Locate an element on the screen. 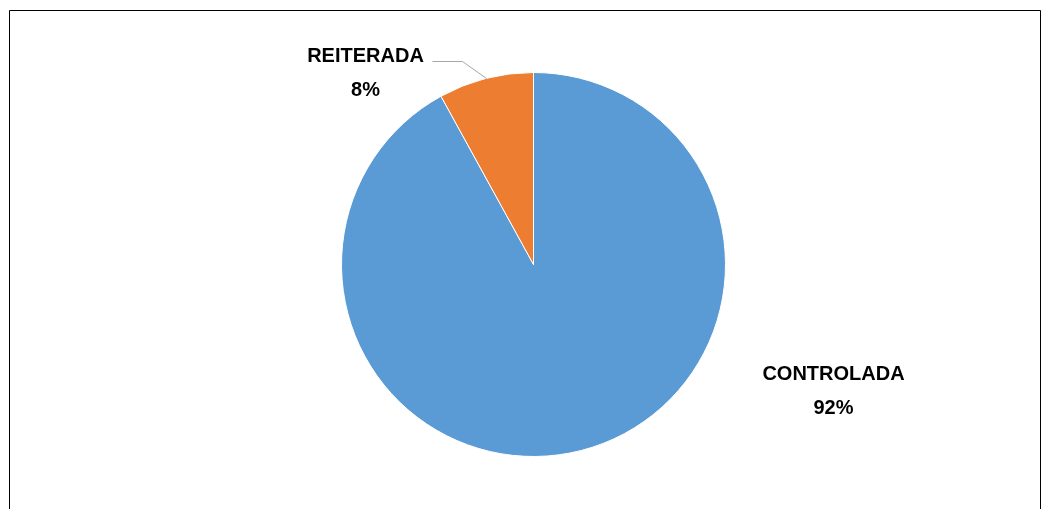 The image size is (1046, 509). data-label: 92% is located at coordinates (833, 406).